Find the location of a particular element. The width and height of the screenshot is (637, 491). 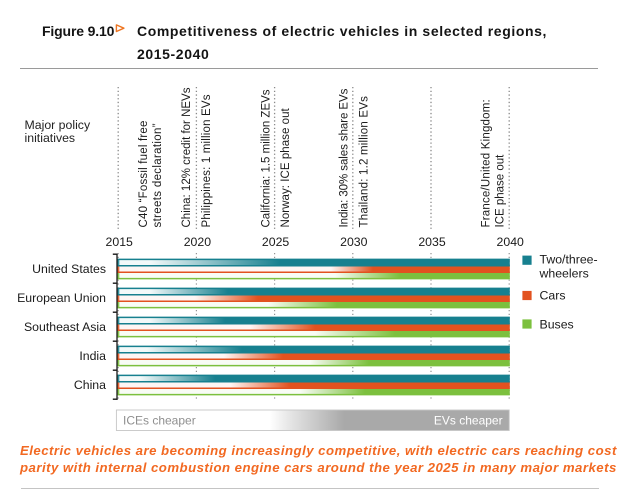

svg-text: 2035 is located at coordinates (432, 242).